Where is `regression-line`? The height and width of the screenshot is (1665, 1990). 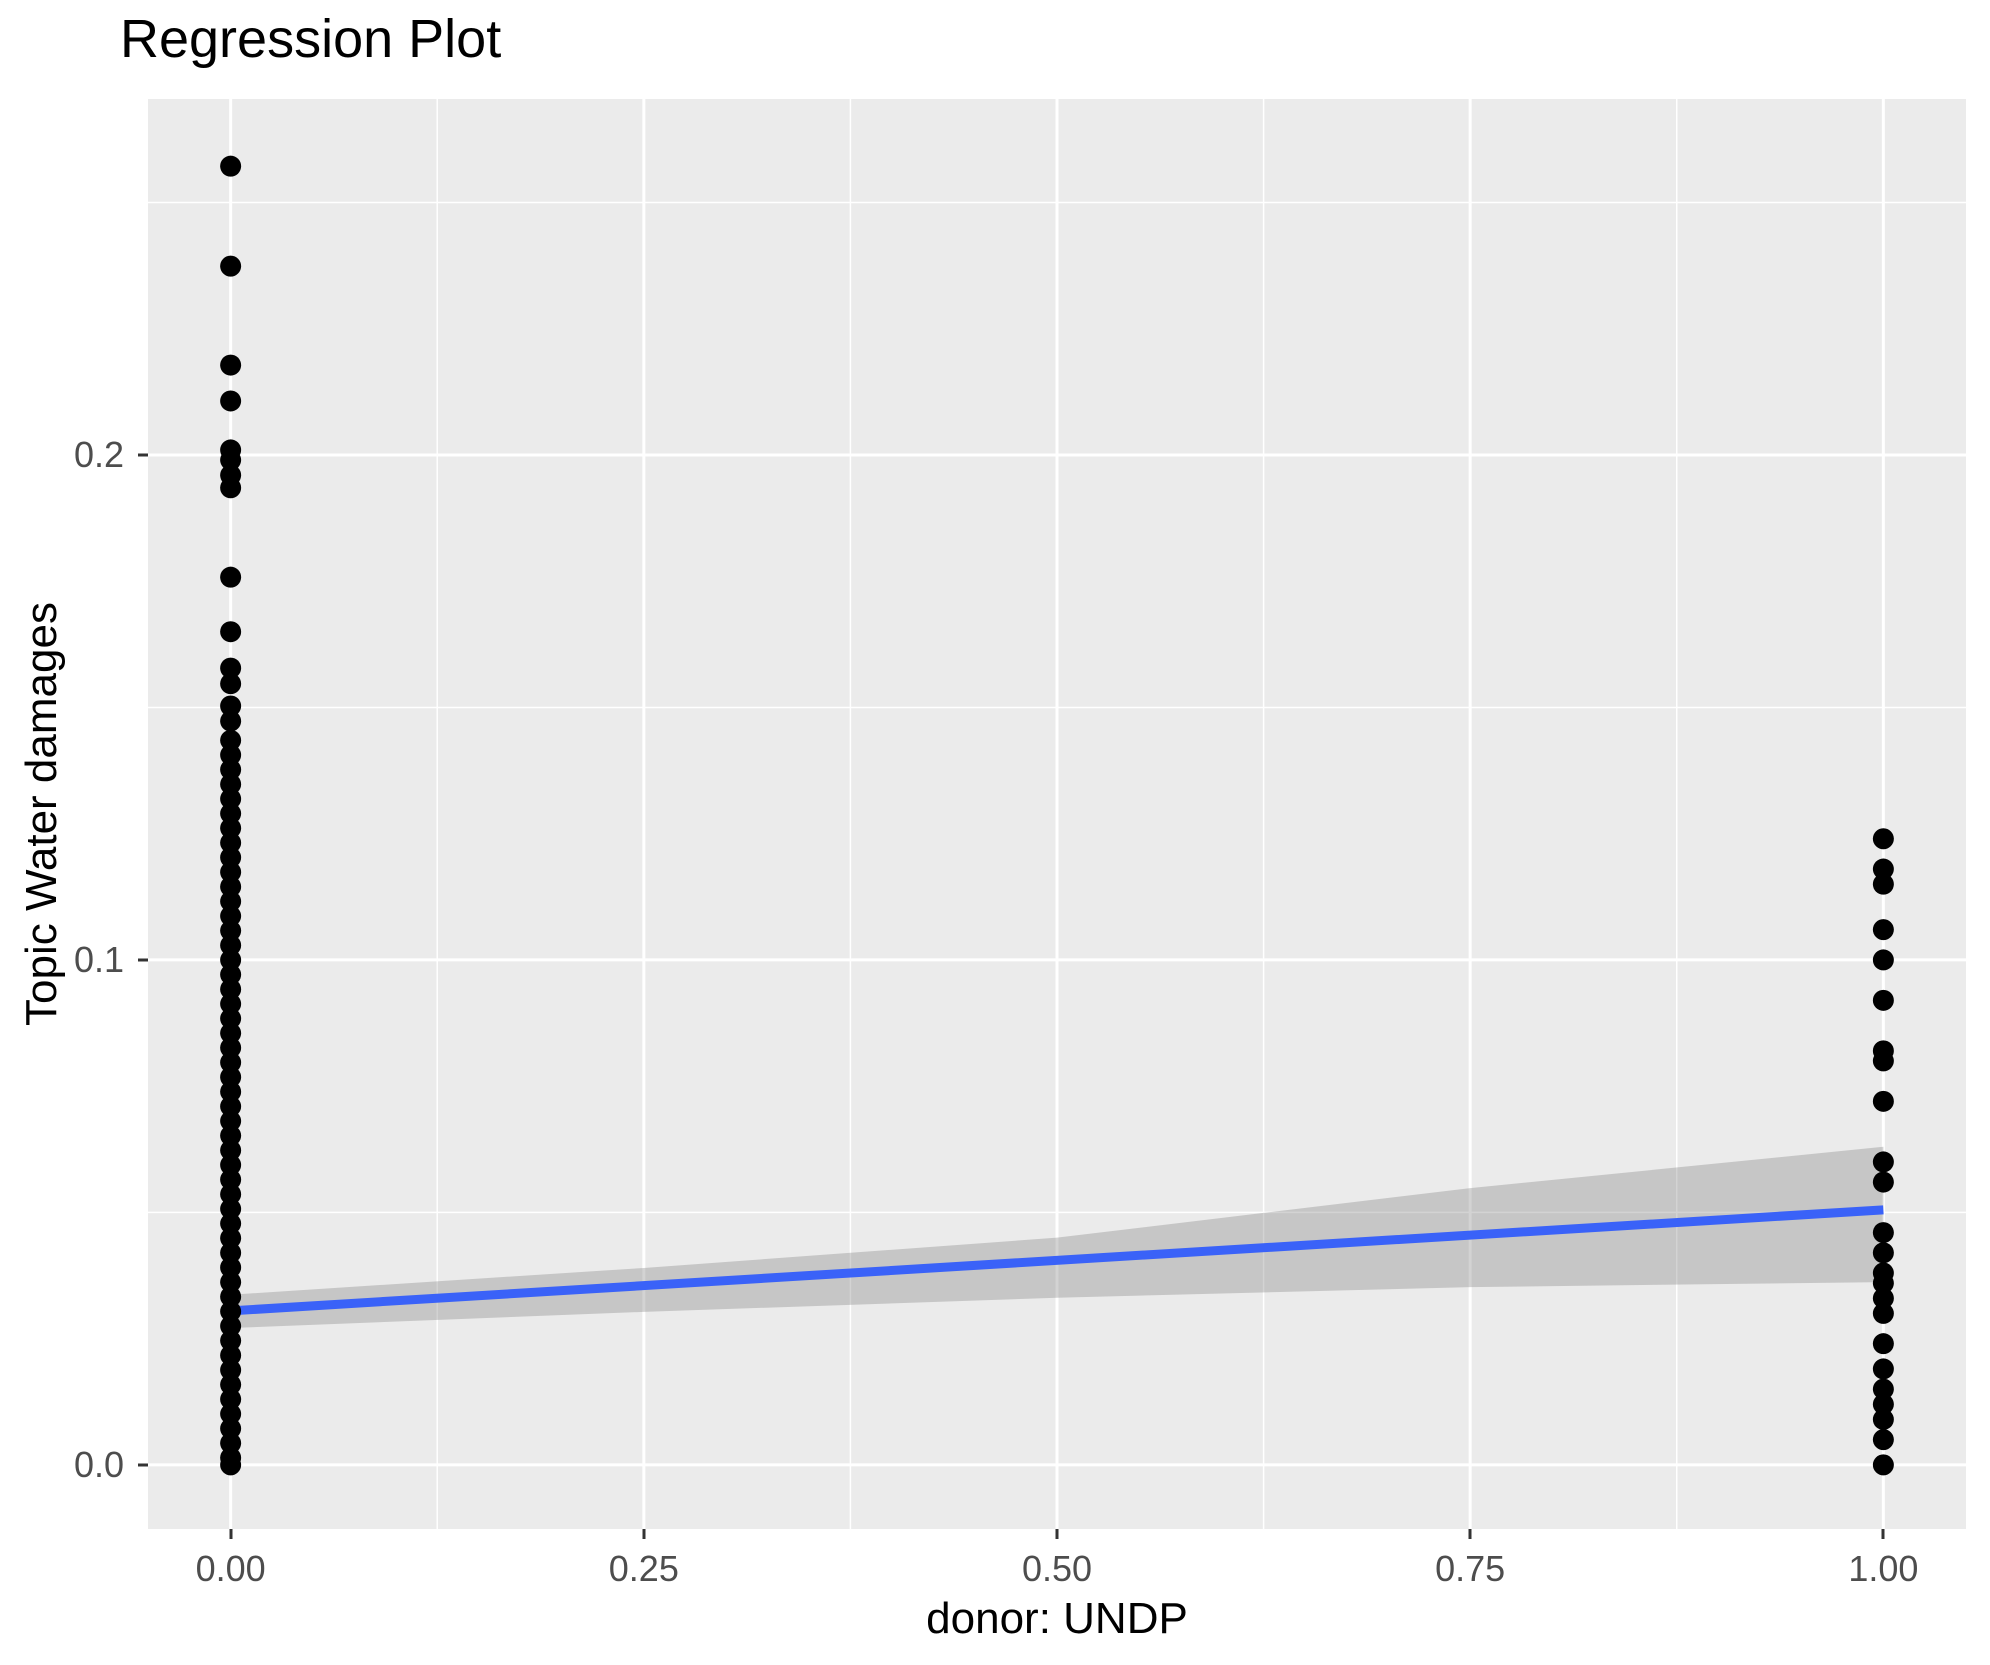 regression-line is located at coordinates (1057, 1260).